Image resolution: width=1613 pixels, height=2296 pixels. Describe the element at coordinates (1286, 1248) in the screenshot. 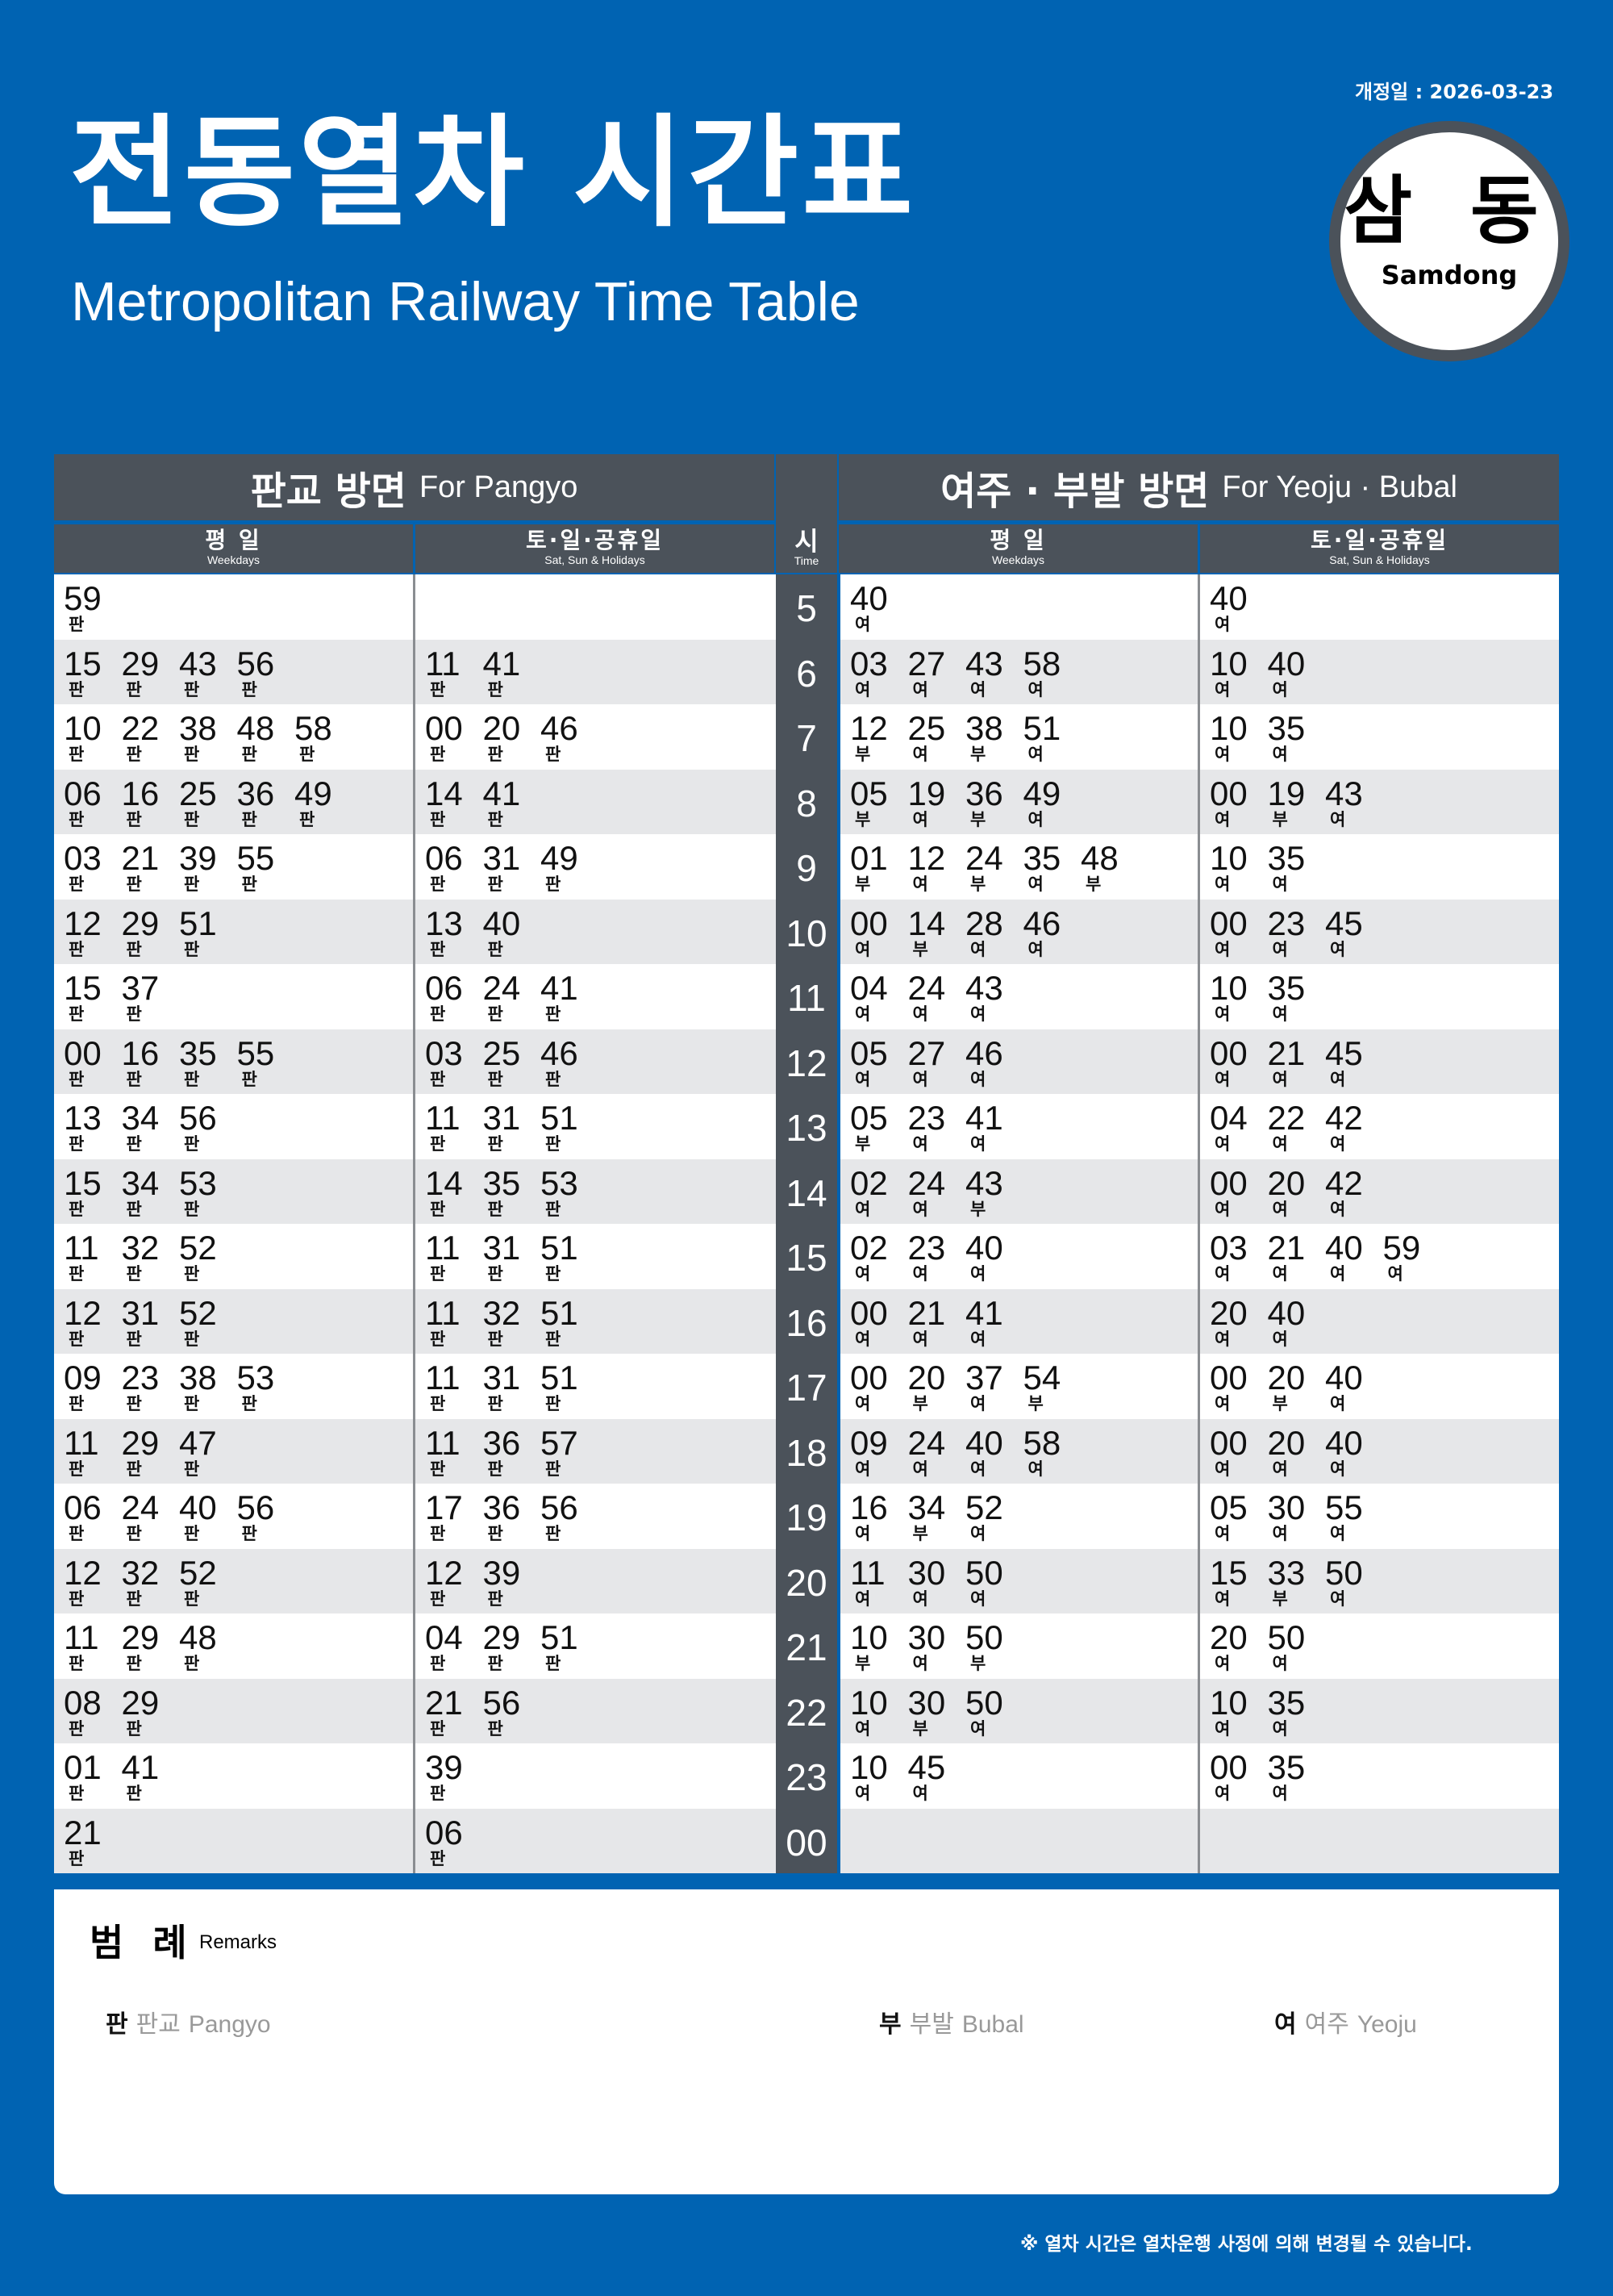

I see `departure-minute: 21` at that location.